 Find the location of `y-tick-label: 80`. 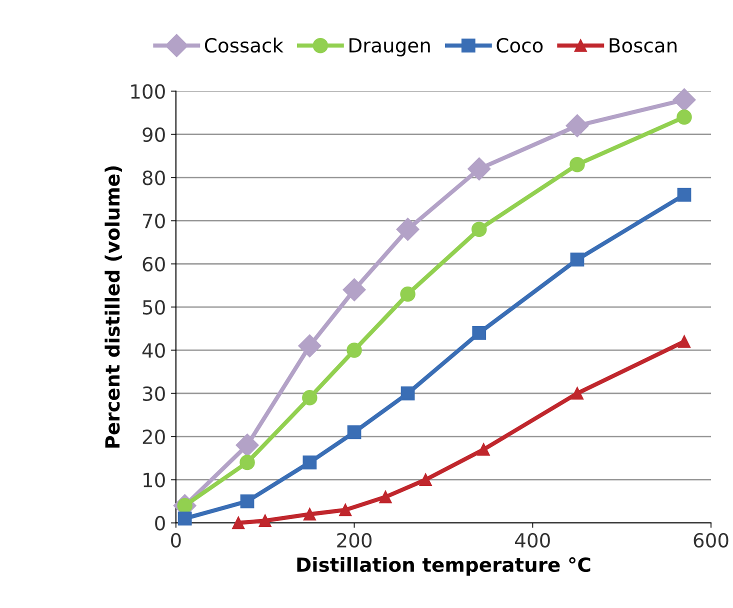

y-tick-label: 80 is located at coordinates (153, 178).